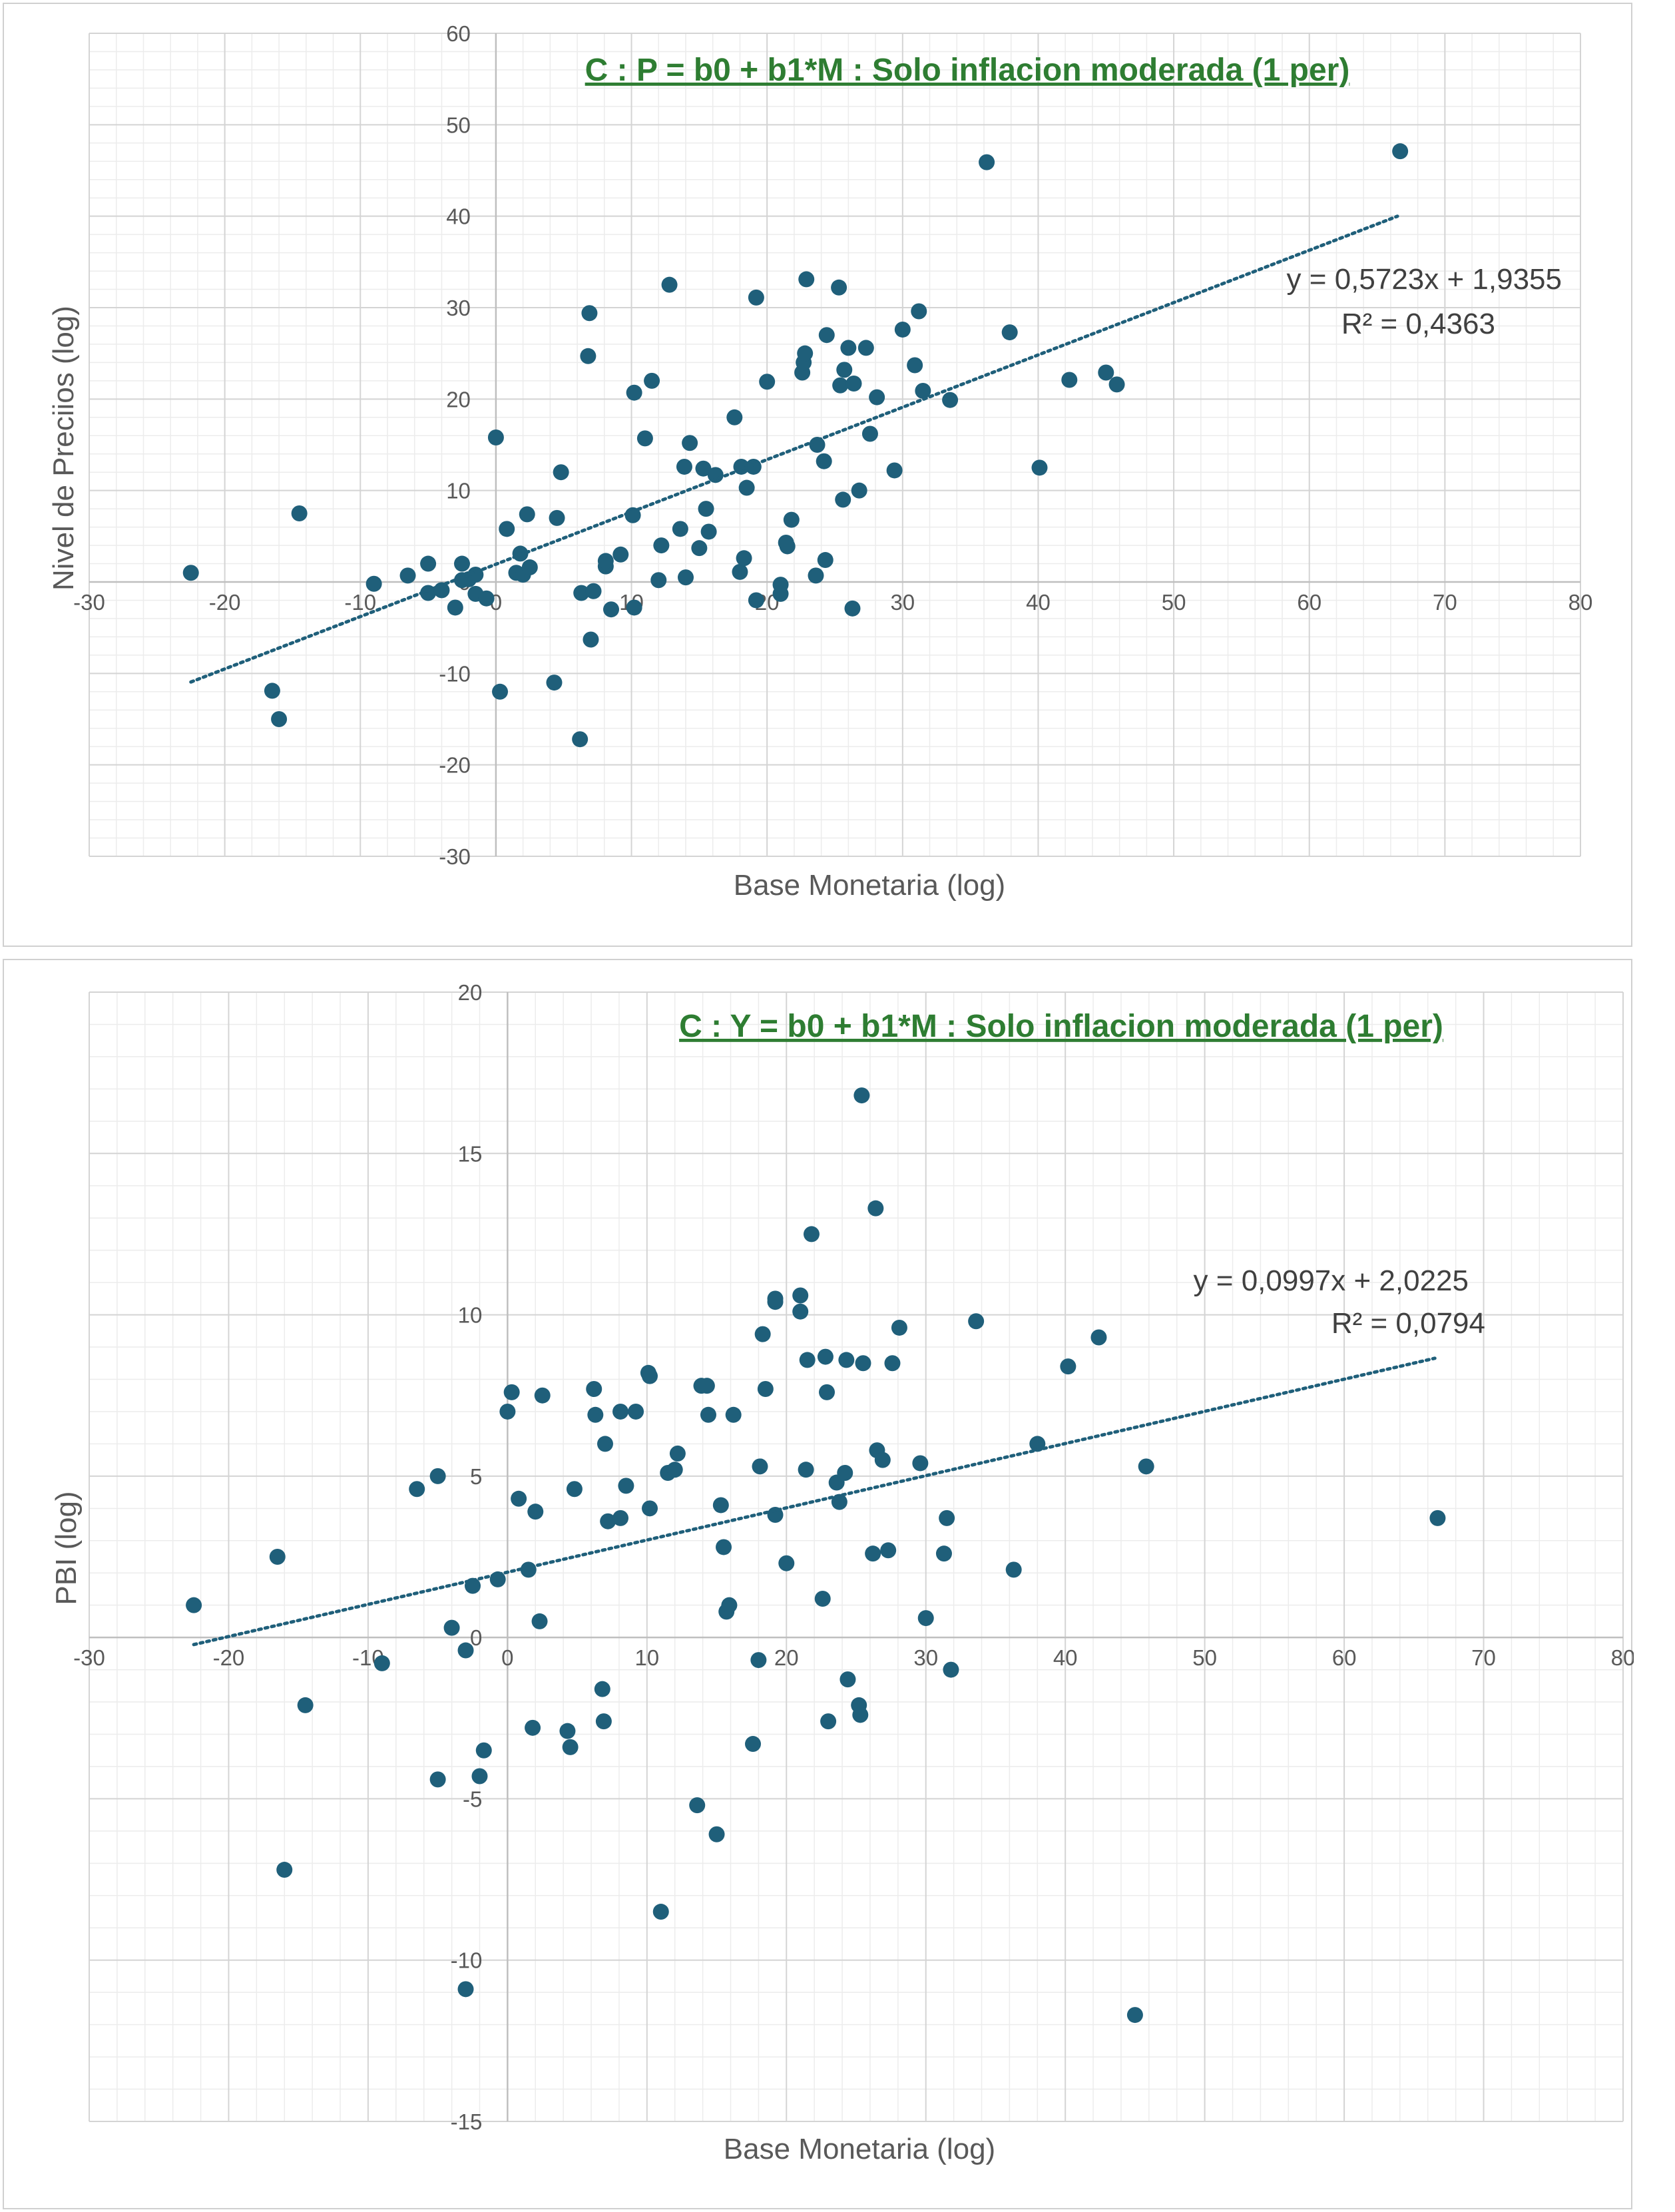 Image resolution: width=1675 pixels, height=2212 pixels. I want to click on y-tick-label: -20, so click(455, 765).